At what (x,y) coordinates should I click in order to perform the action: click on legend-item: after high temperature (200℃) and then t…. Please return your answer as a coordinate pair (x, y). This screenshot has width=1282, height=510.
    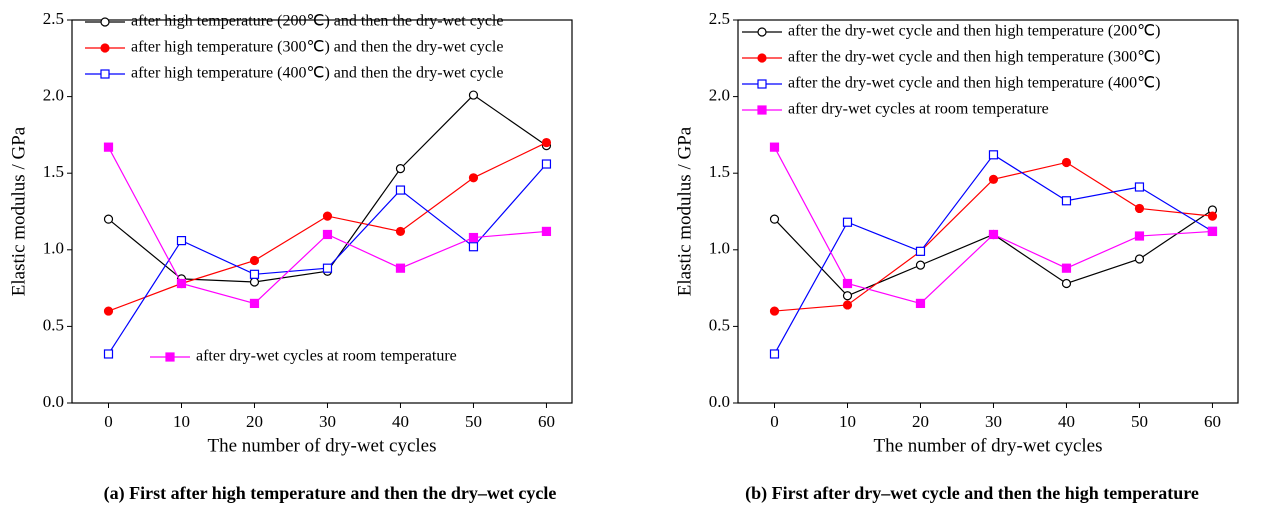
    Looking at the image, I should click on (294, 21).